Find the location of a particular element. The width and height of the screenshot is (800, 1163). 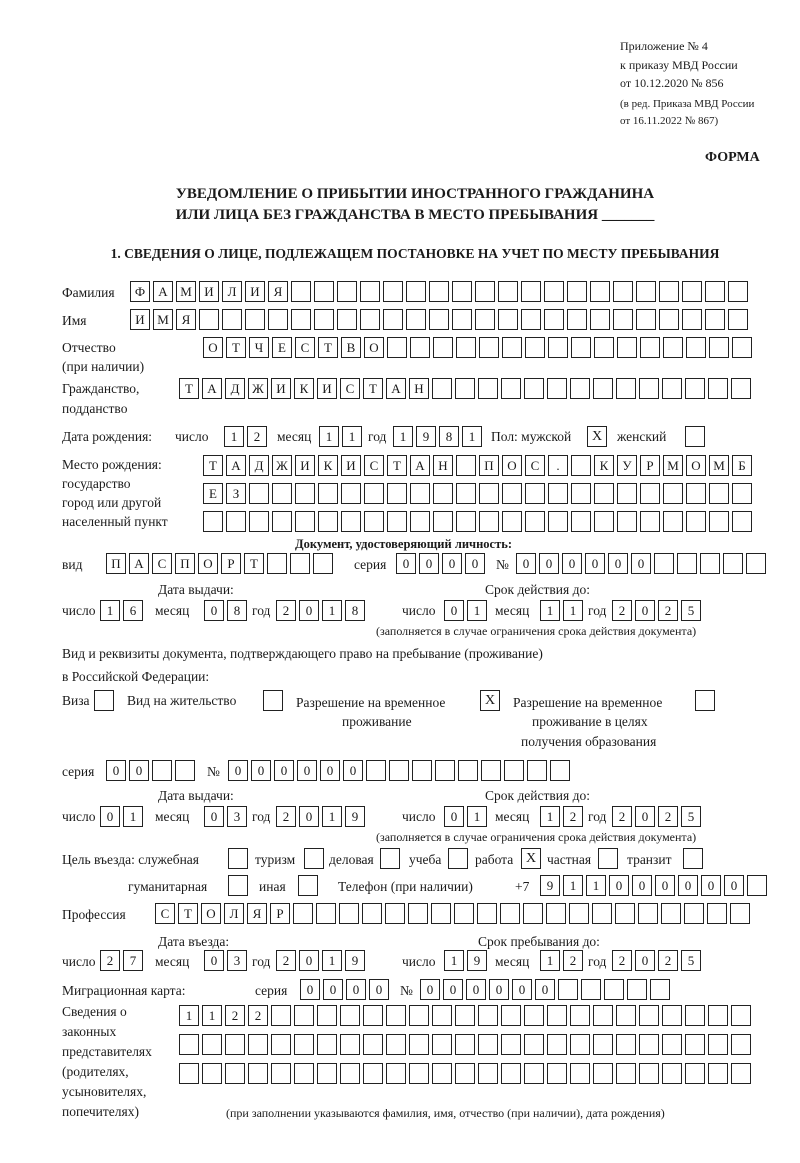

char-cell: 9 is located at coordinates (550, 885).